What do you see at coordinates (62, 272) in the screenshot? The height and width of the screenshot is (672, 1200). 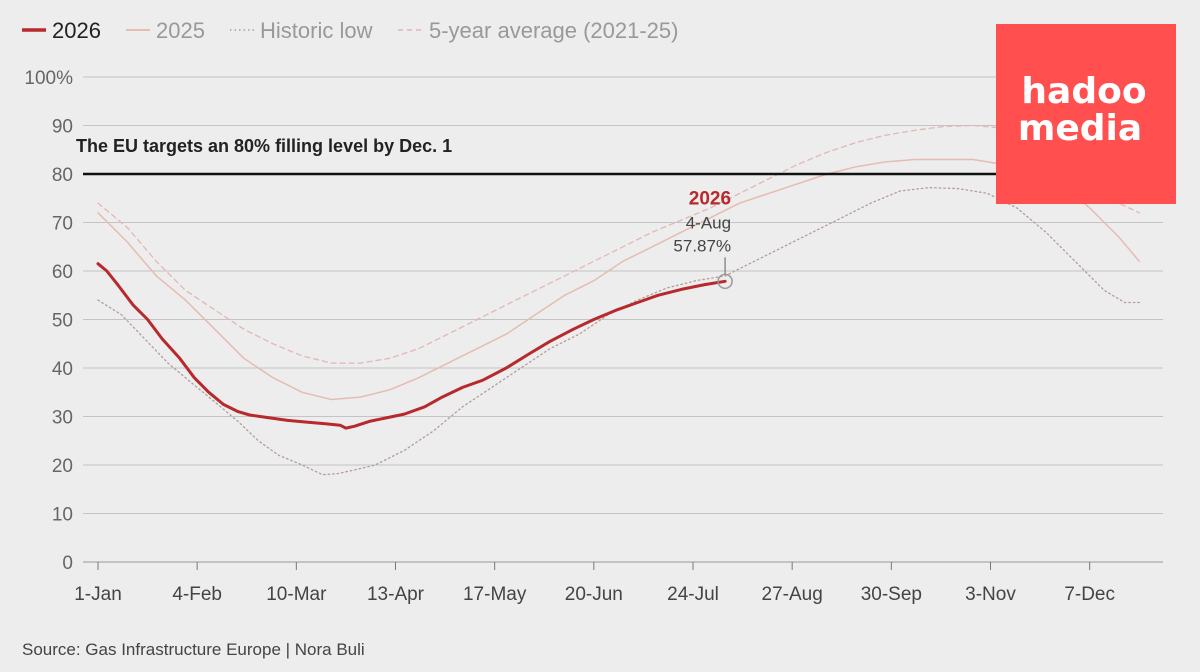 I see `y-tick-label: 60` at bounding box center [62, 272].